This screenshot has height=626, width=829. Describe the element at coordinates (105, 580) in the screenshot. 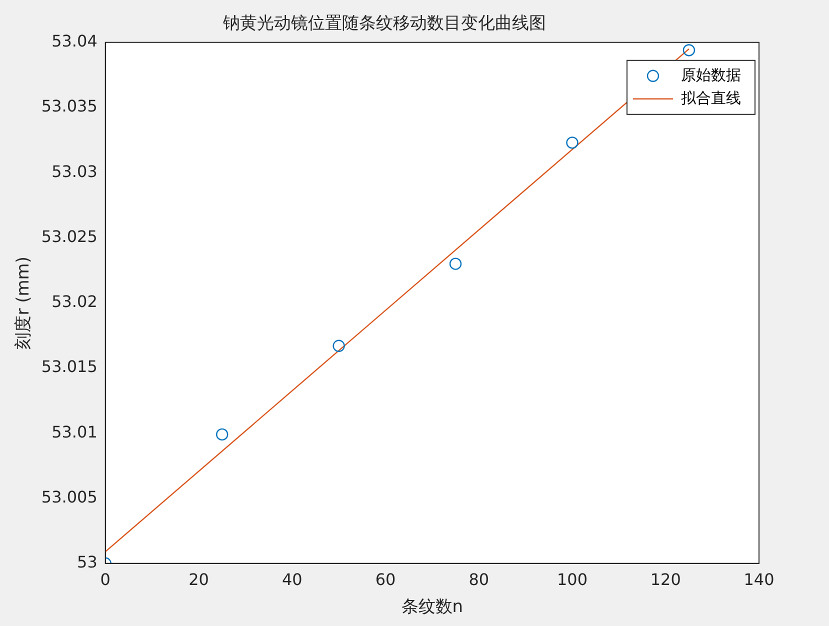

I see `x-tick-label: 0` at that location.